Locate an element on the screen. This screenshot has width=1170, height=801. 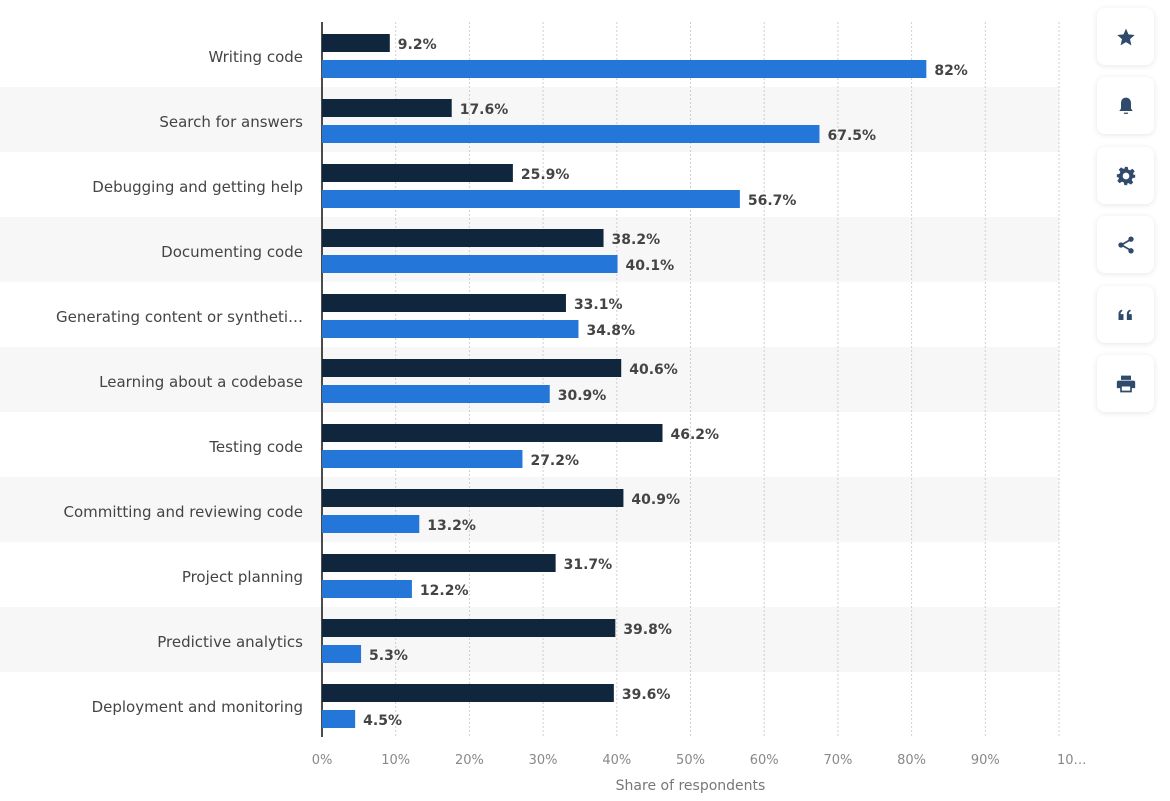
data-label: 17.6% is located at coordinates (484, 110).